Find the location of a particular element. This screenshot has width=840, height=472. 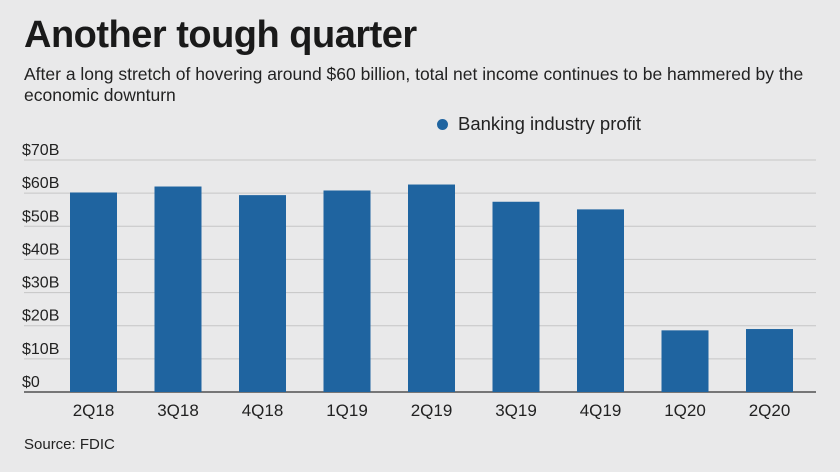

bar-2q18 is located at coordinates (93, 292).